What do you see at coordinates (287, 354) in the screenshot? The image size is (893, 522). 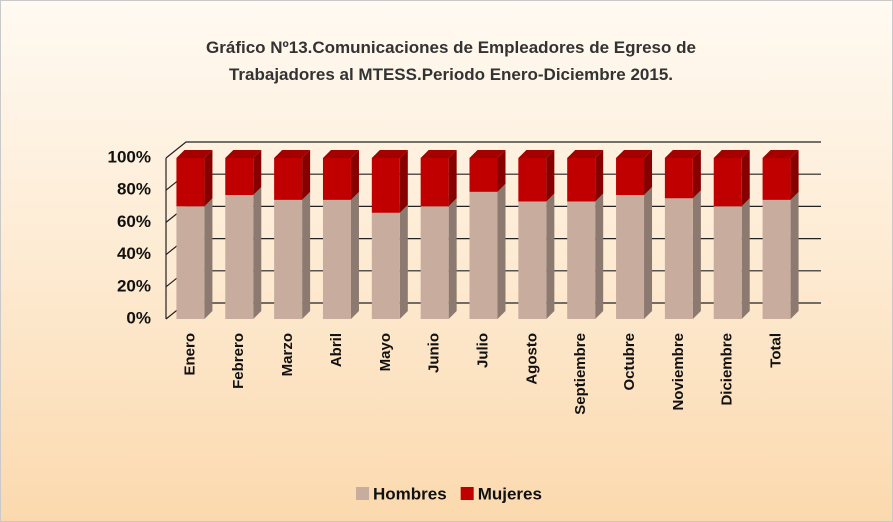 I see `x-tick-label: Marzo` at bounding box center [287, 354].